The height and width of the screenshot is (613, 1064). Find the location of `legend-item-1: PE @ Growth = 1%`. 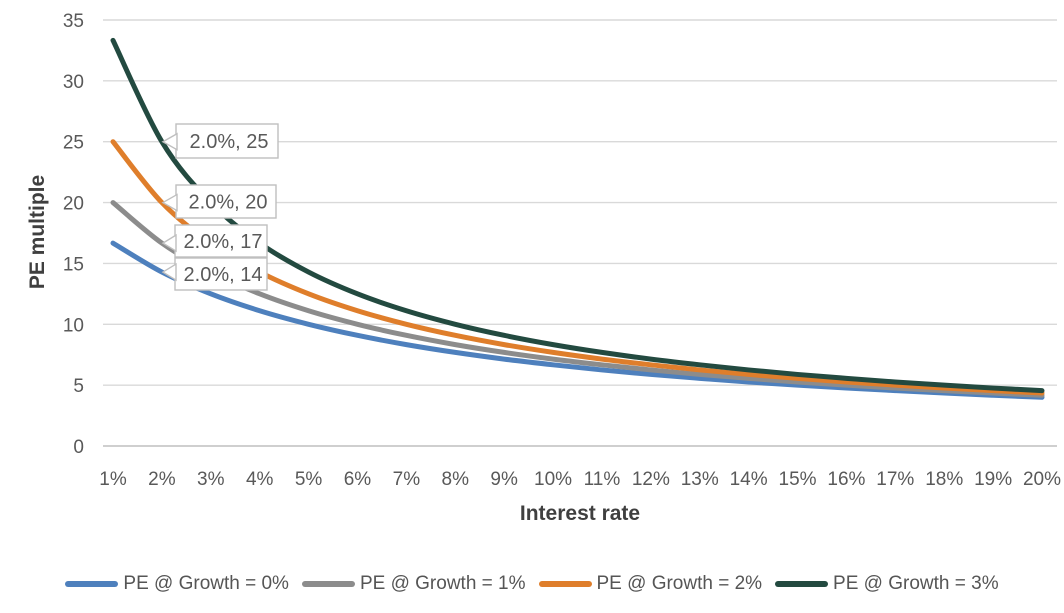

legend-item-1: PE @ Growth = 1% is located at coordinates (413, 584).